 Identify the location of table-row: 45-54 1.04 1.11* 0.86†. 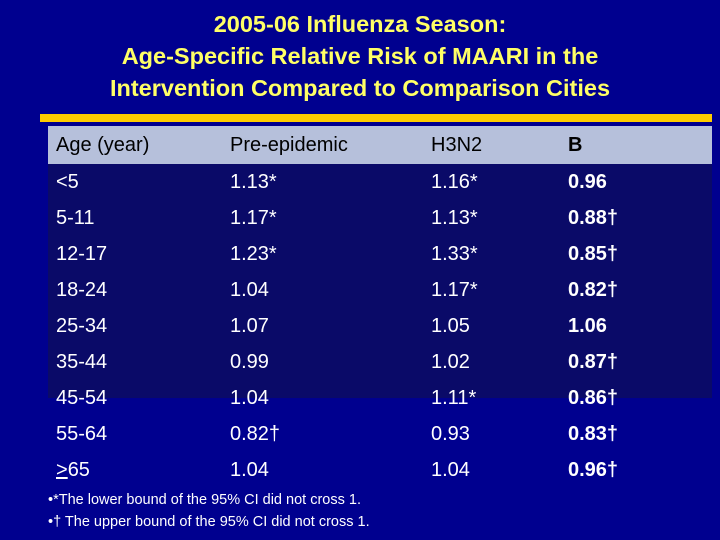
(380, 398).